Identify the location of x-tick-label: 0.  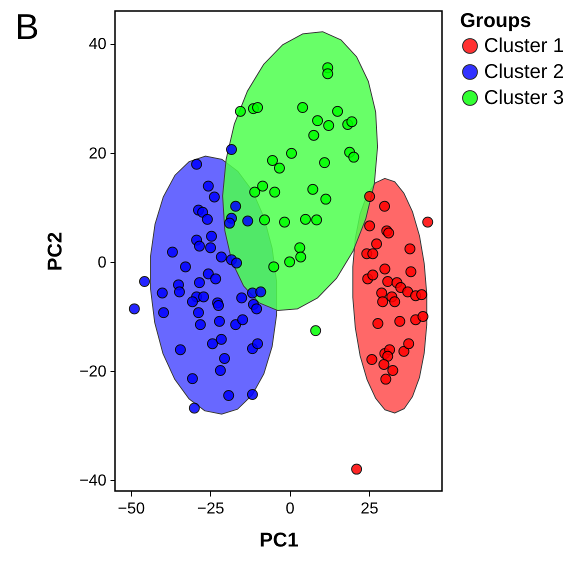
(290, 509).